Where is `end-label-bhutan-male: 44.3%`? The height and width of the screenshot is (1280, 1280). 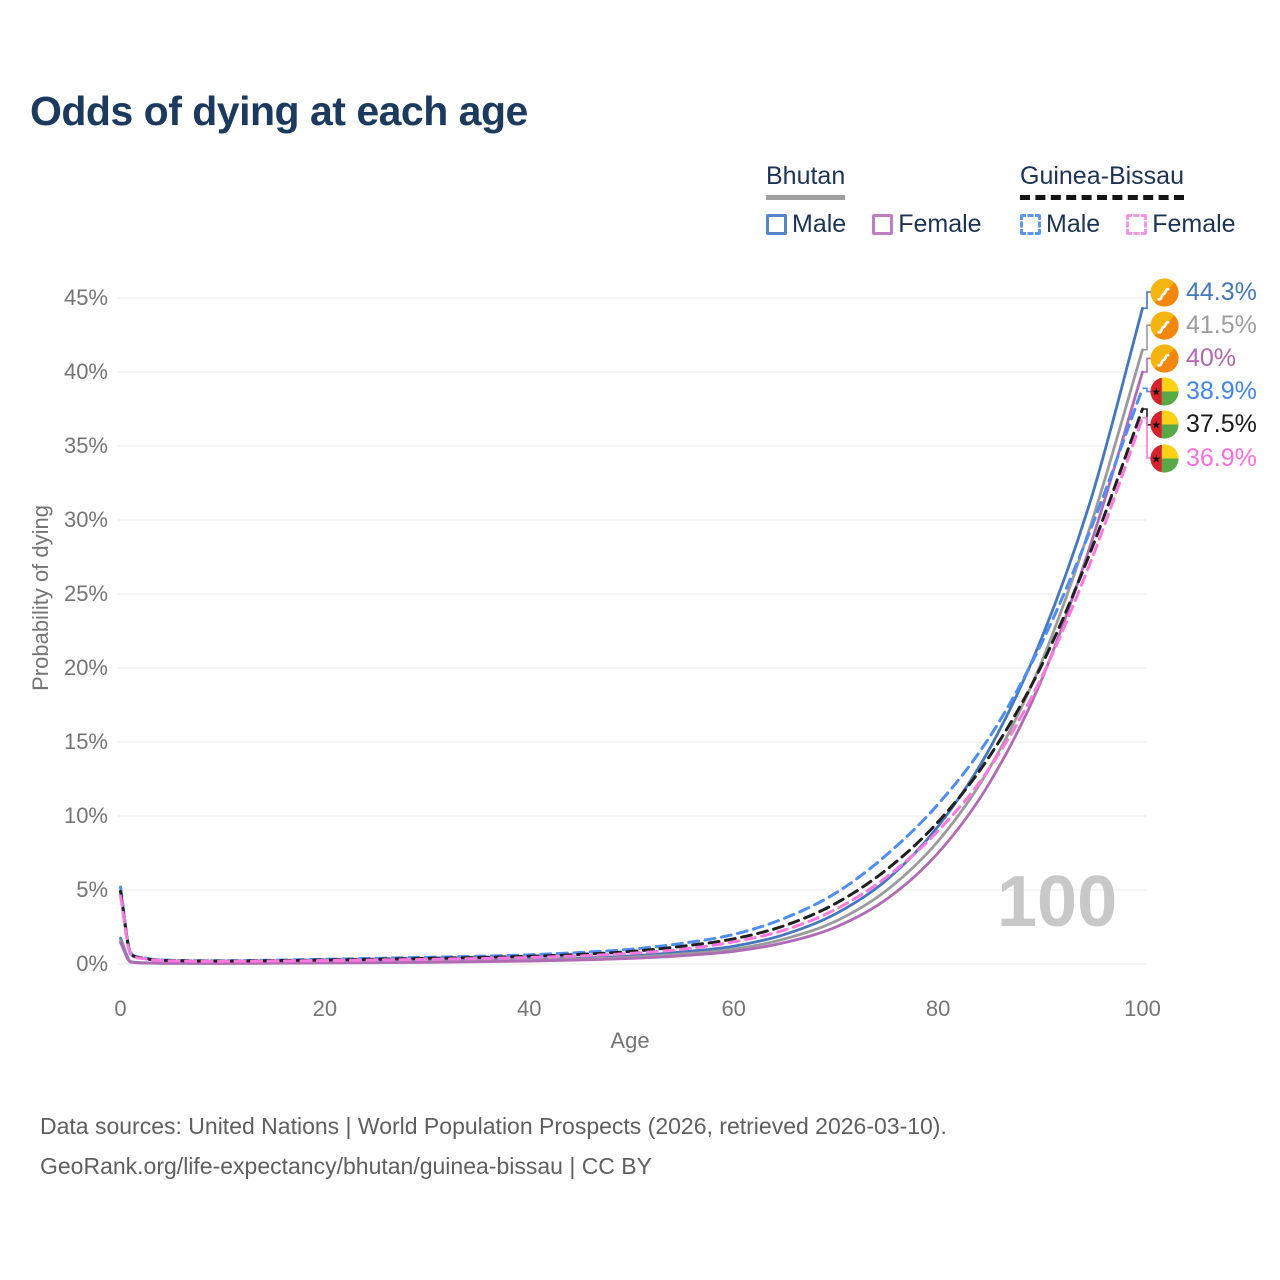
end-label-bhutan-male: 44.3% is located at coordinates (1203, 292).